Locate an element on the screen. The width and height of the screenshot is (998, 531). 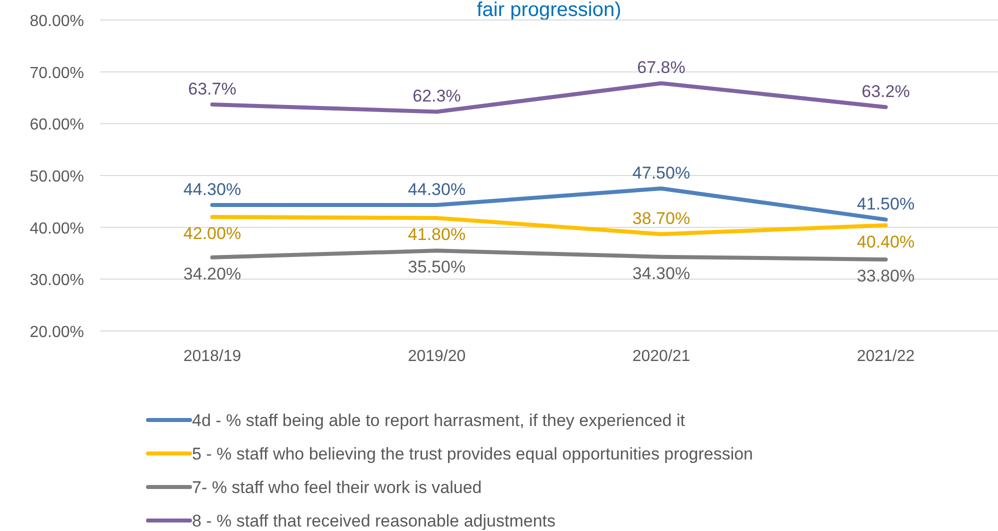
y-tick-label: 30.00% is located at coordinates (57, 281).